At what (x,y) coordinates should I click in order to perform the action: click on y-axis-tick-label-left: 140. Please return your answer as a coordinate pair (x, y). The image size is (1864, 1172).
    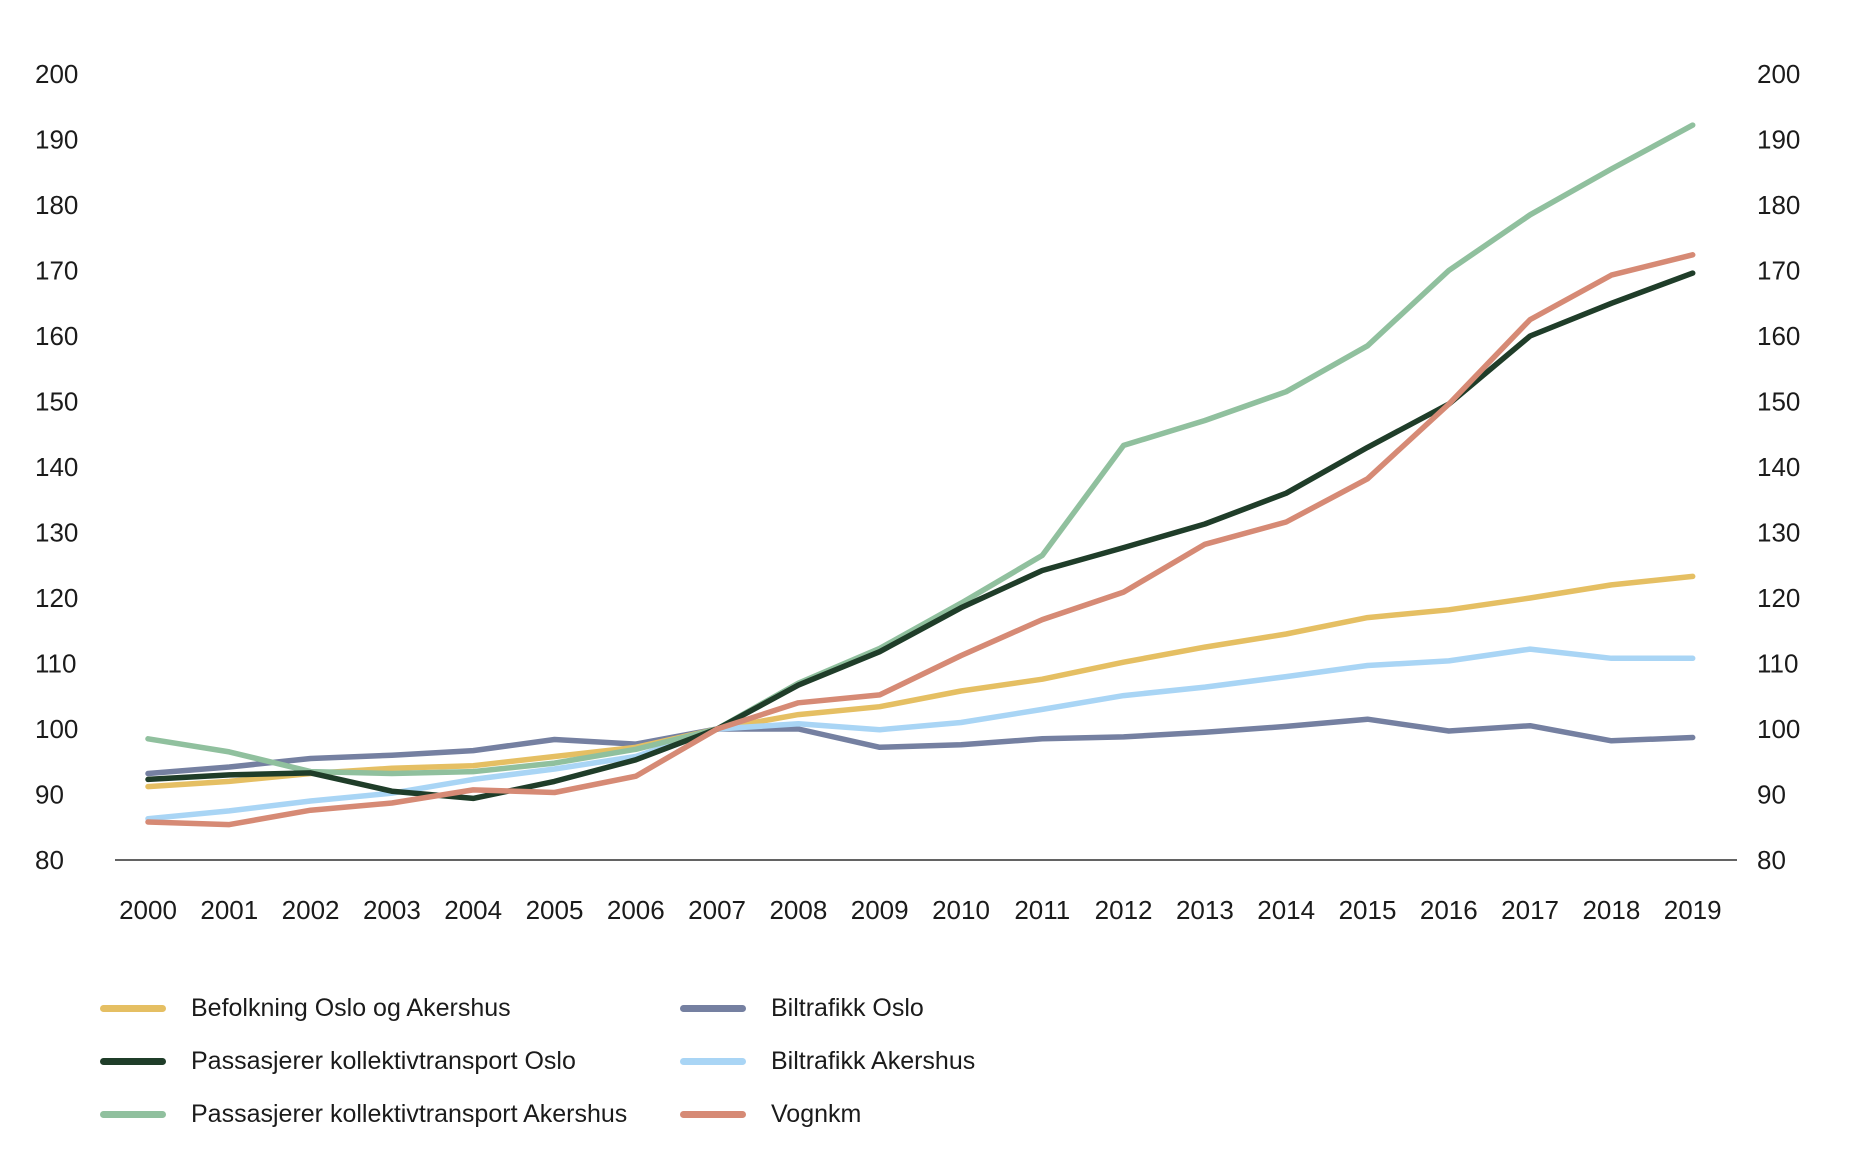
    Looking at the image, I should click on (56, 467).